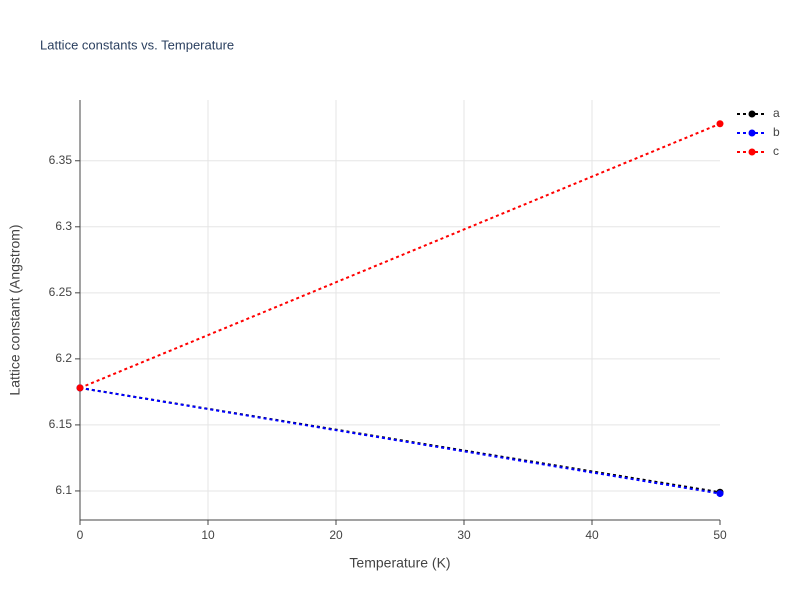 The width and height of the screenshot is (800, 600). What do you see at coordinates (592, 535) in the screenshot?
I see `x-tick-label: 40` at bounding box center [592, 535].